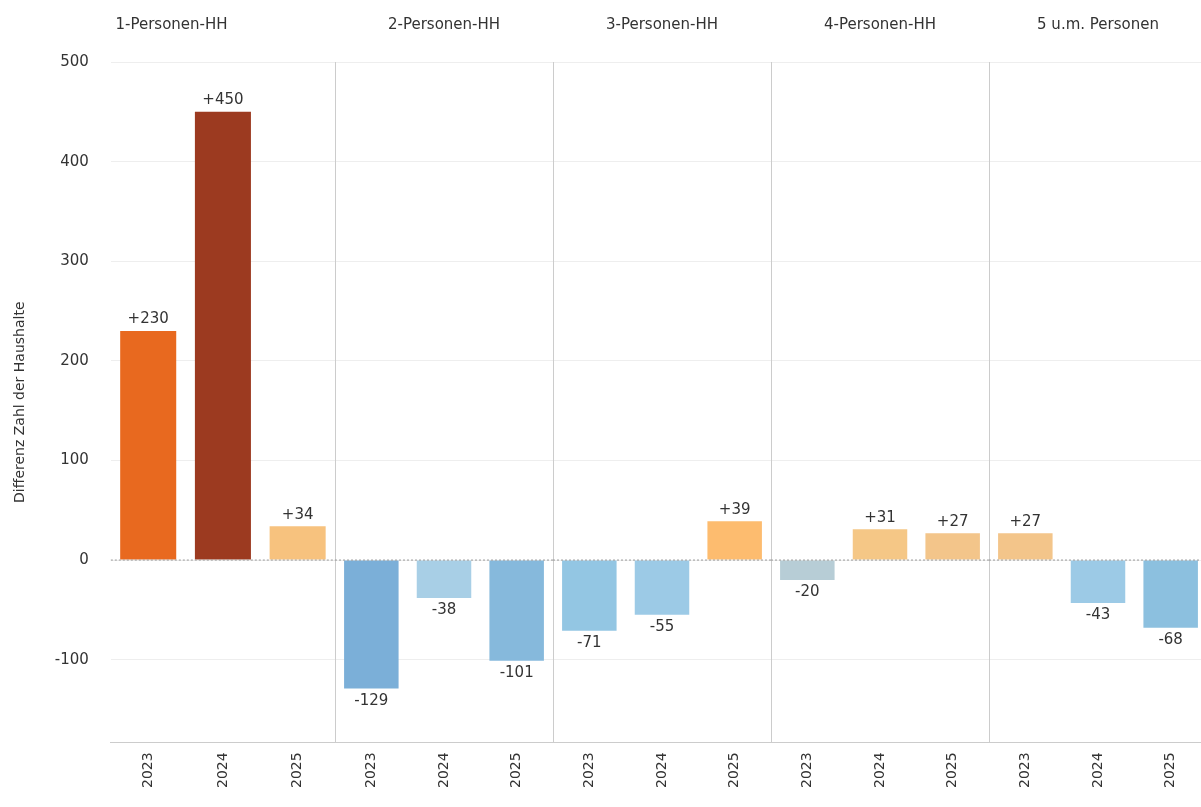 Image resolution: width=1201 pixels, height=807 pixels. Describe the element at coordinates (1098, 614) in the screenshot. I see `data-label: -43` at that location.